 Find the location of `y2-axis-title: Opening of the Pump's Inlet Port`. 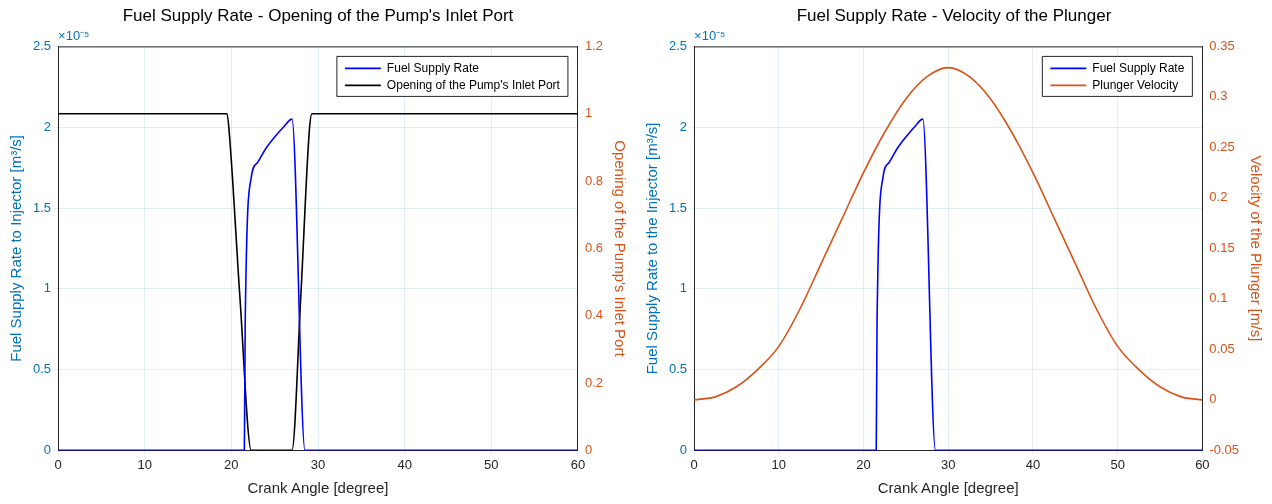

y2-axis-title: Opening of the Pump's Inlet Port is located at coordinates (620, 249).